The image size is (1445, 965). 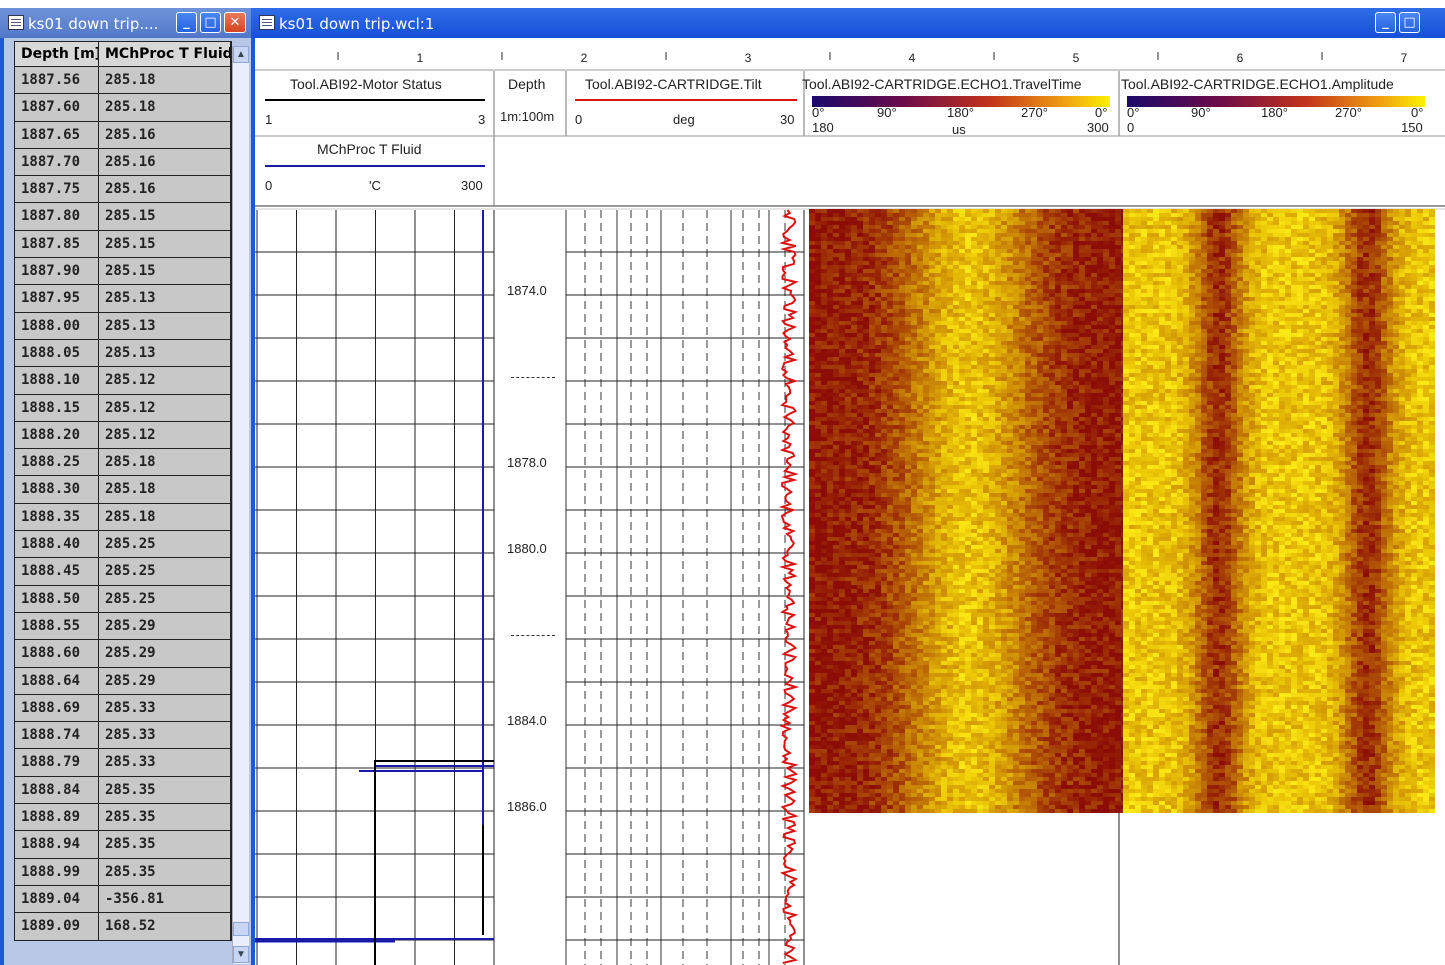 I want to click on depth-cell: 1888.84, so click(x=57, y=790).